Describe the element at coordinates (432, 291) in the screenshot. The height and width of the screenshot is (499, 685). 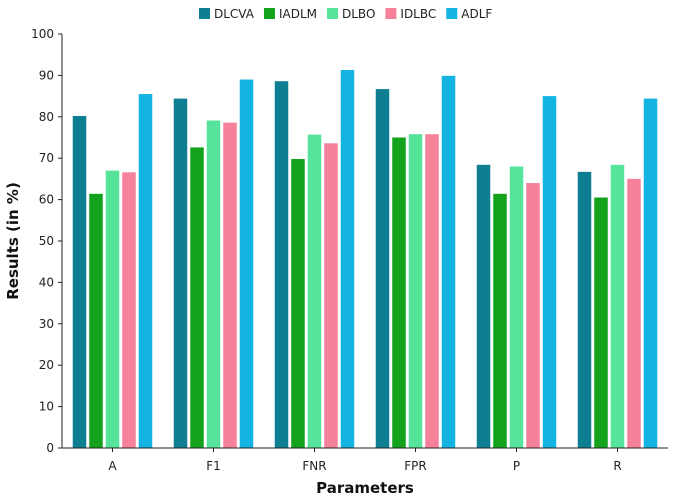
I see `bar-idlbc-fpr` at that location.